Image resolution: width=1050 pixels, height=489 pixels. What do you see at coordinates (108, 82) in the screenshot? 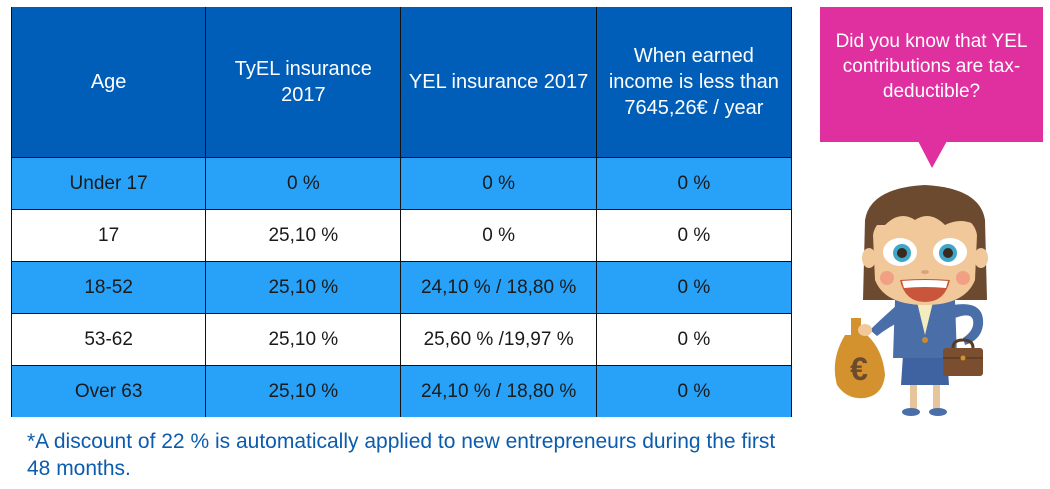
I see `header-age: Age` at bounding box center [108, 82].